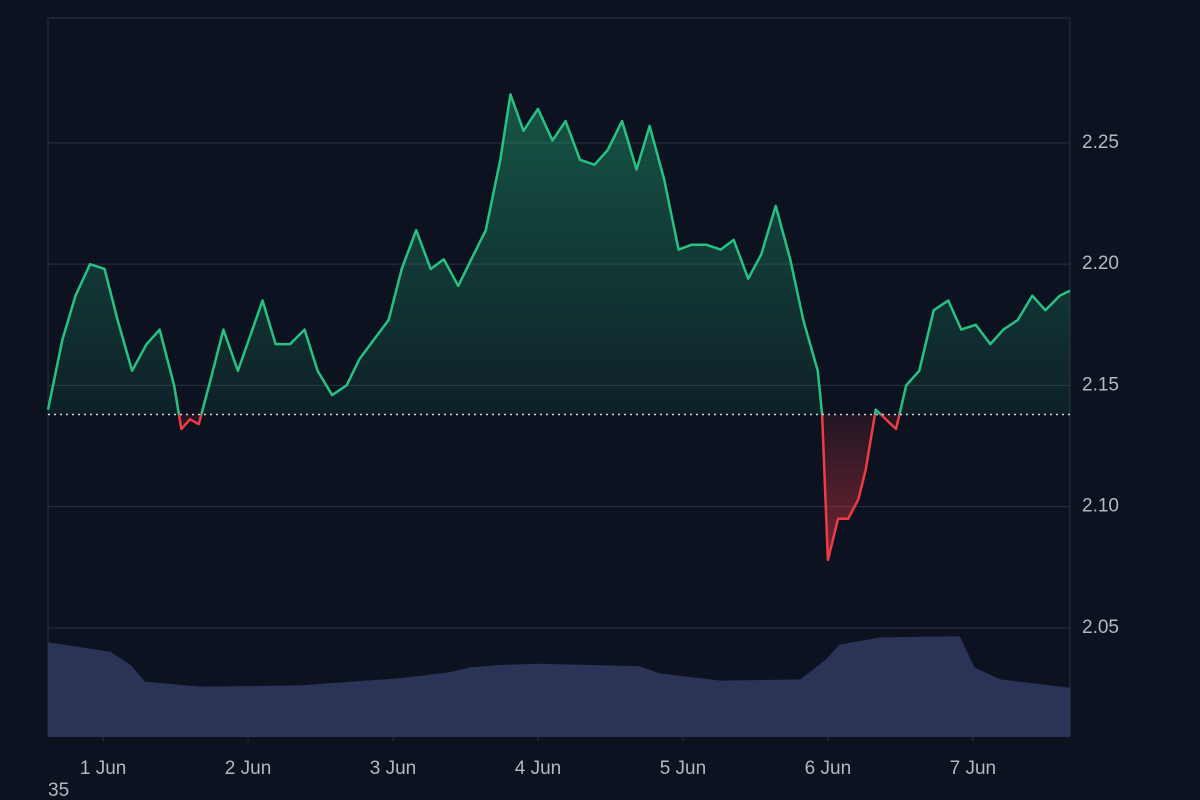  What do you see at coordinates (1100, 263) in the screenshot?
I see `y-tick-label: 2.20` at bounding box center [1100, 263].